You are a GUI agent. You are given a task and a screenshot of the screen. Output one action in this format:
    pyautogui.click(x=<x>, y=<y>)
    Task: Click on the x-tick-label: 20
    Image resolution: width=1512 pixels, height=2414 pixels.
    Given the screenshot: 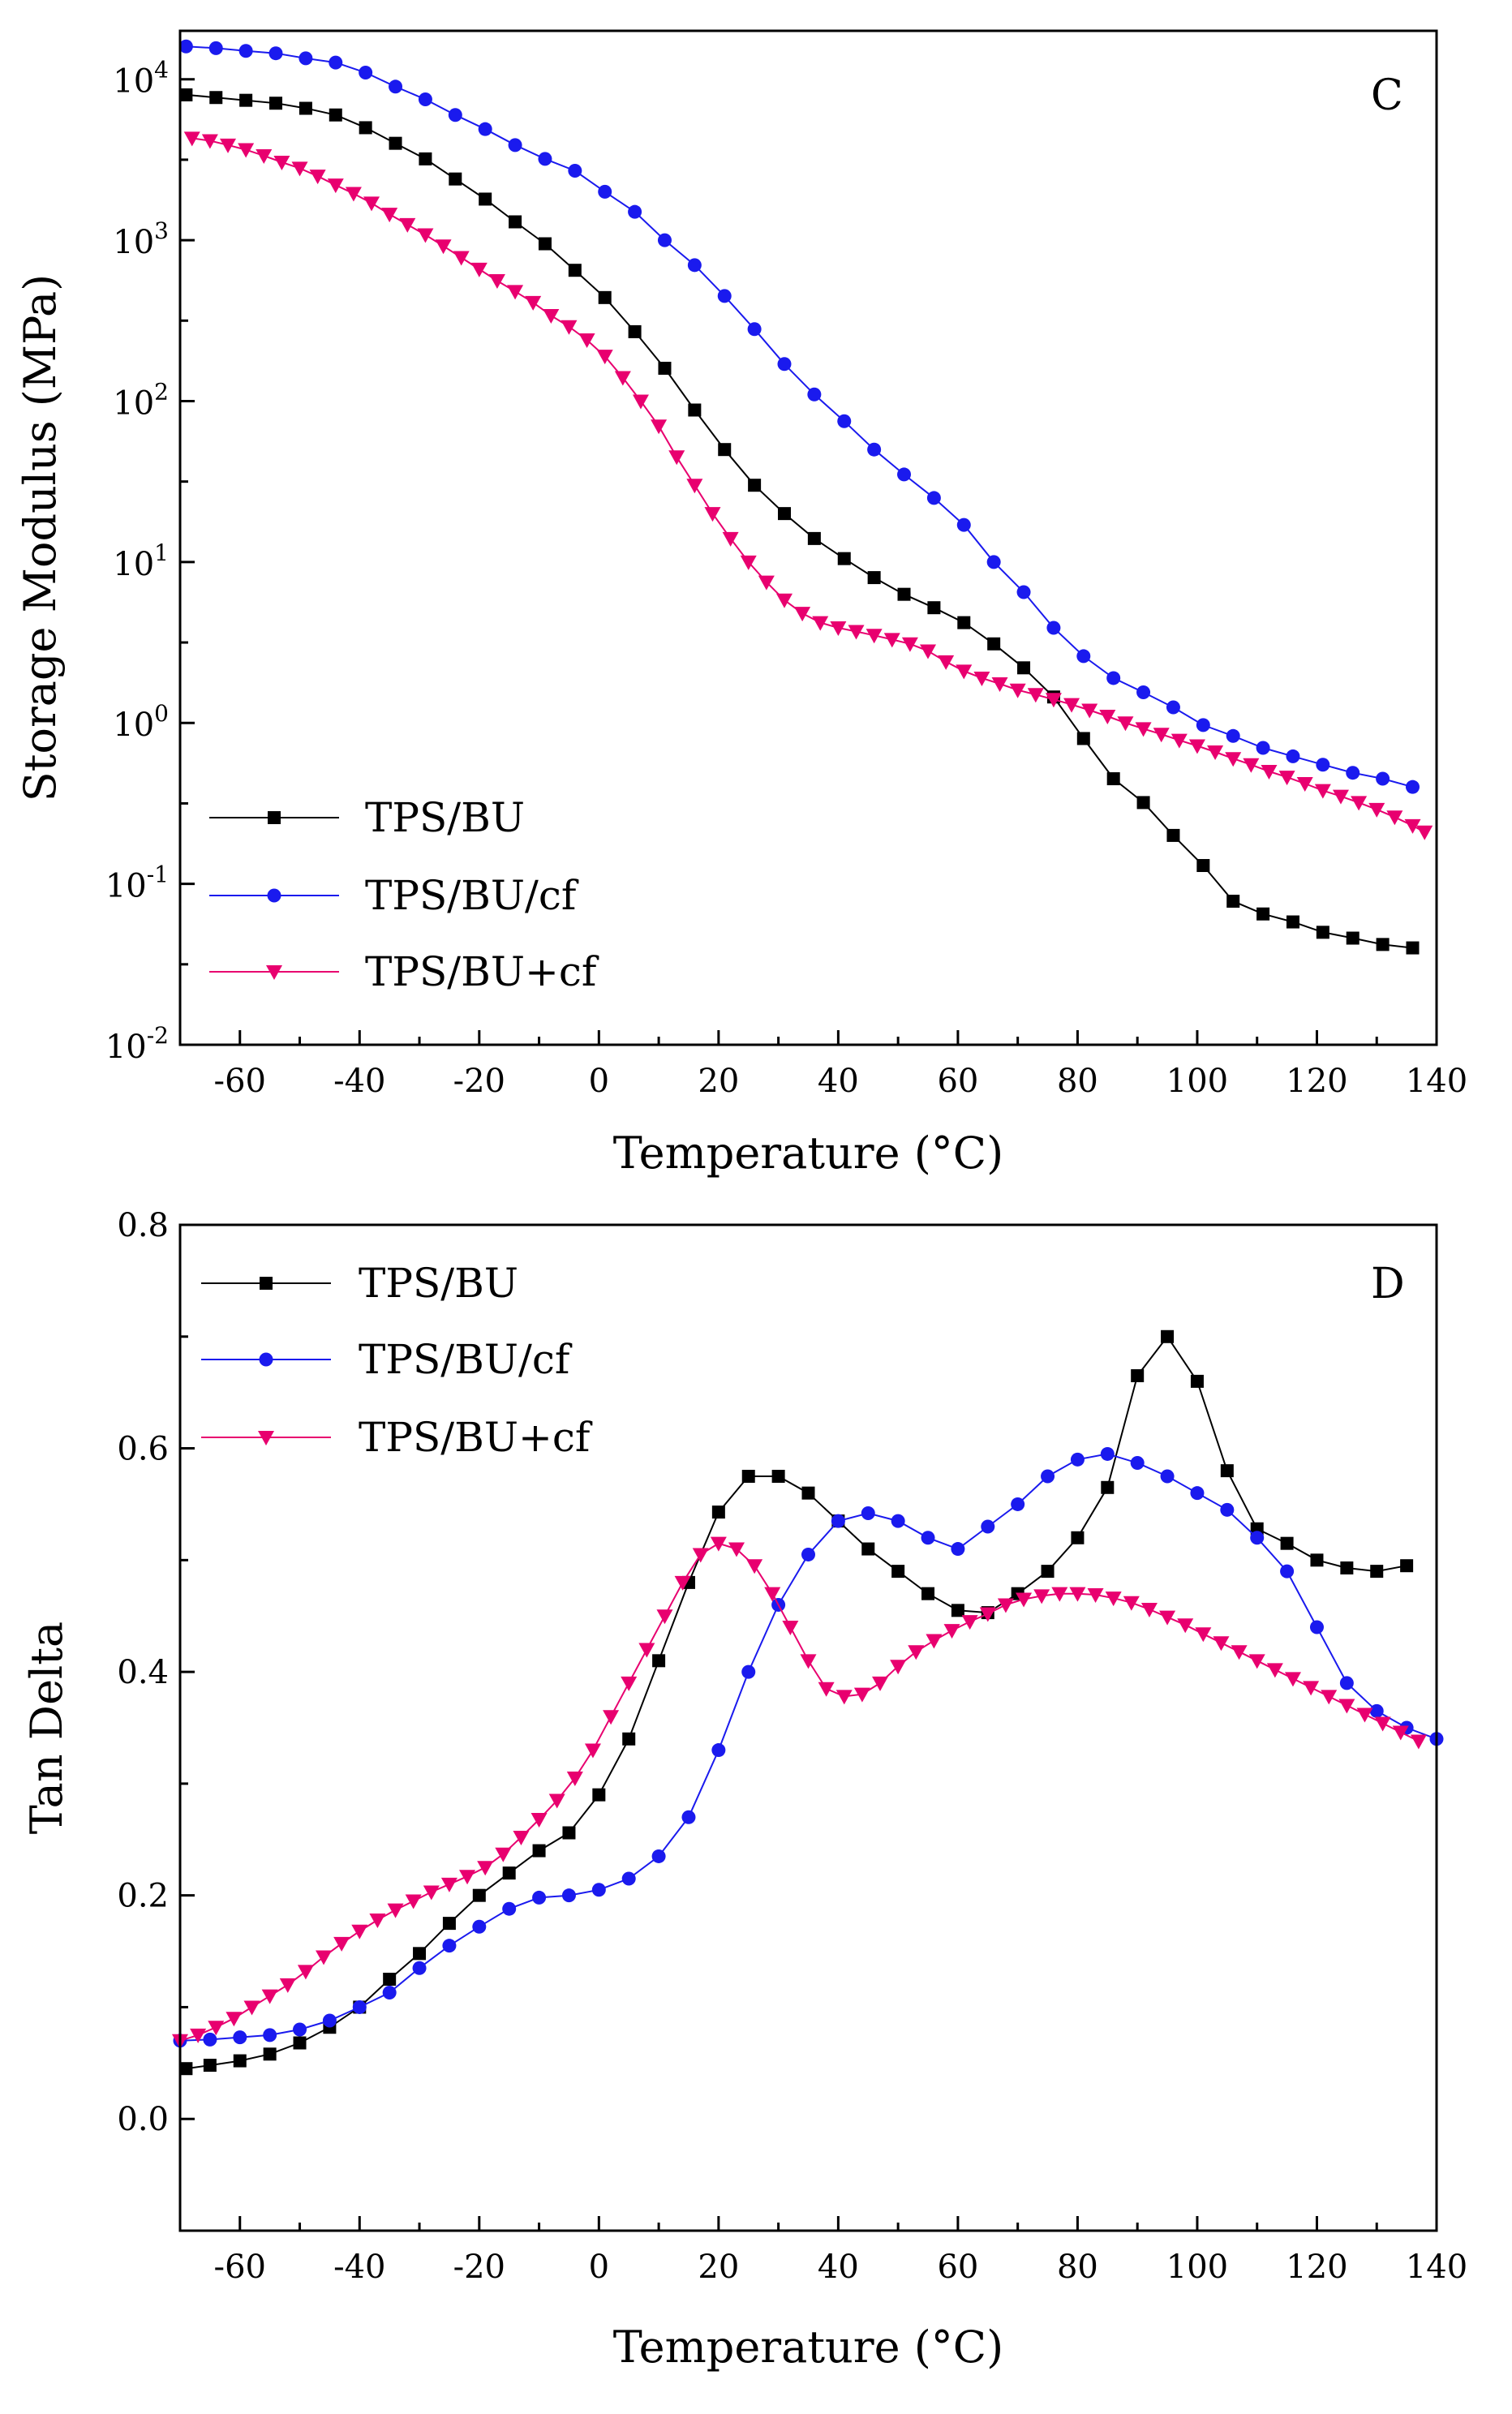 What is the action you would take?
    pyautogui.click(x=718, y=1081)
    